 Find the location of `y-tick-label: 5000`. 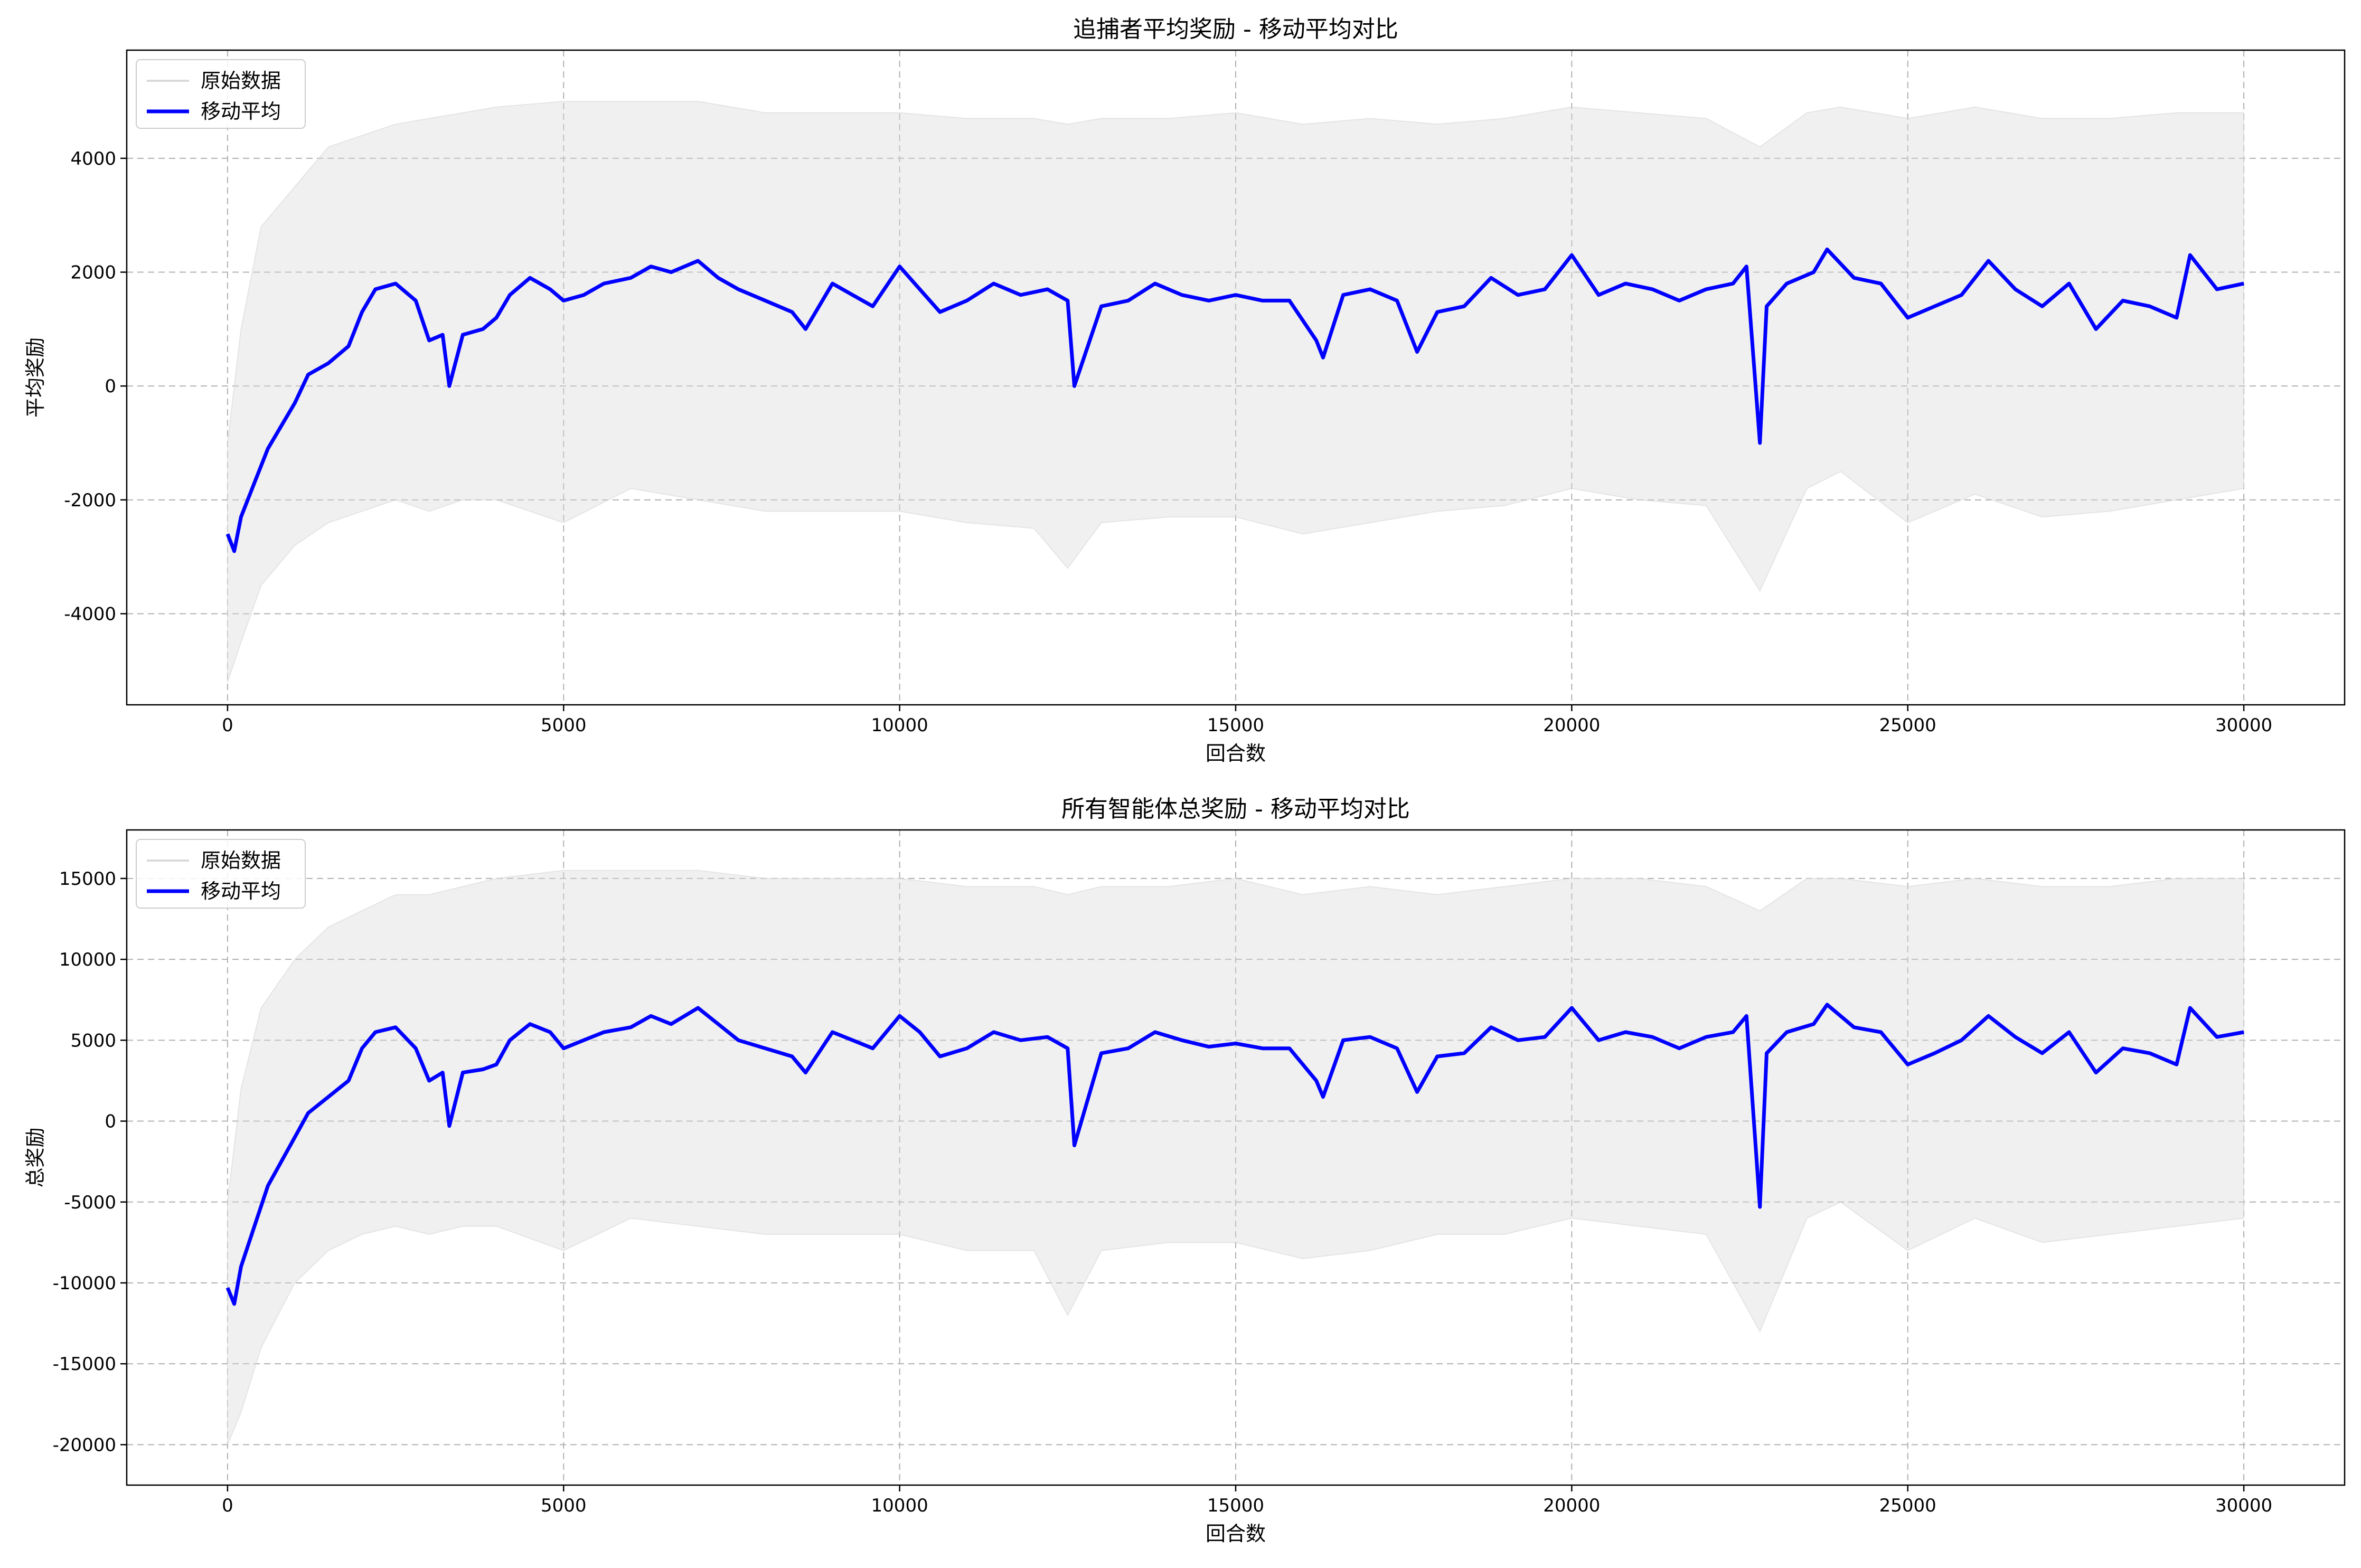

y-tick-label: 5000 is located at coordinates (93, 1040).